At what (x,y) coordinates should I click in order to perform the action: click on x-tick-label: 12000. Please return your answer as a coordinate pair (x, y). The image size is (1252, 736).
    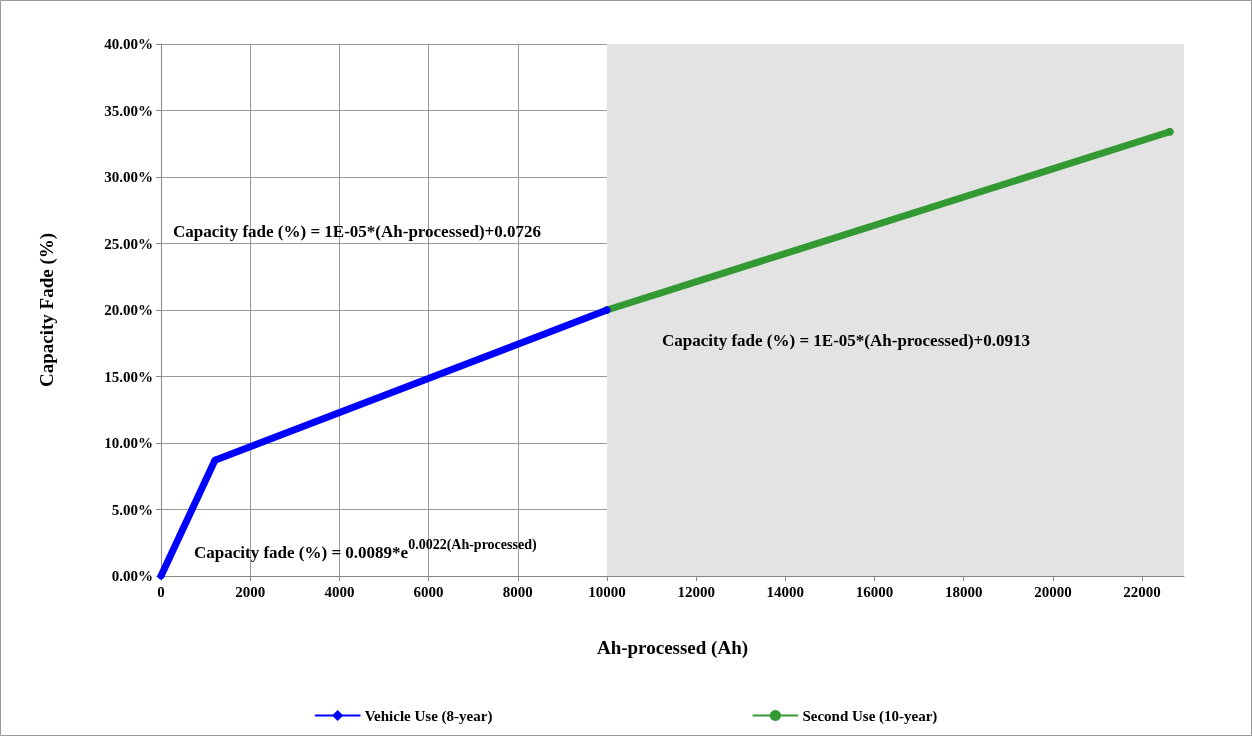
    Looking at the image, I should click on (696, 591).